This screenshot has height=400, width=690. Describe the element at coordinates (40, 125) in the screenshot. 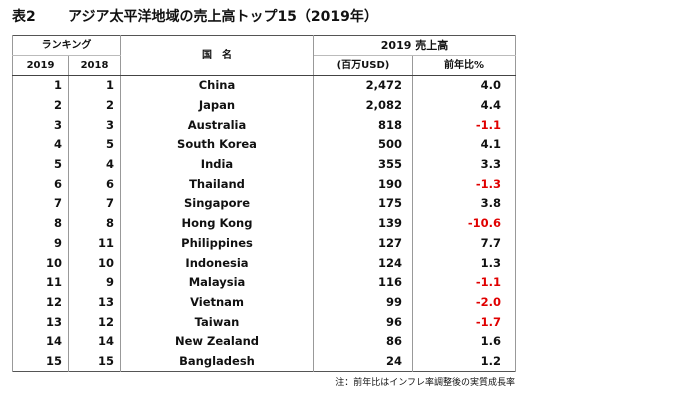

I see `rank-2019: 3` at that location.